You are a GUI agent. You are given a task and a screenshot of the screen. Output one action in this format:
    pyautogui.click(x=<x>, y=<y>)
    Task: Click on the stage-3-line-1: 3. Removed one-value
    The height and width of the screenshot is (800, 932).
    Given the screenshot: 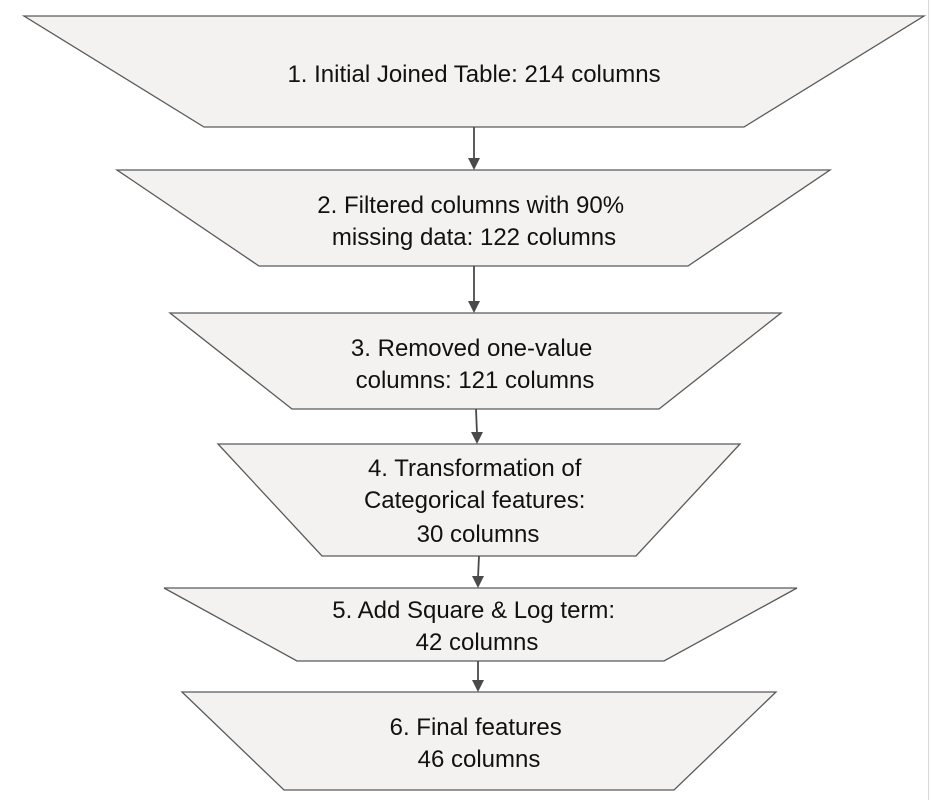 What is the action you would take?
    pyautogui.click(x=471, y=348)
    